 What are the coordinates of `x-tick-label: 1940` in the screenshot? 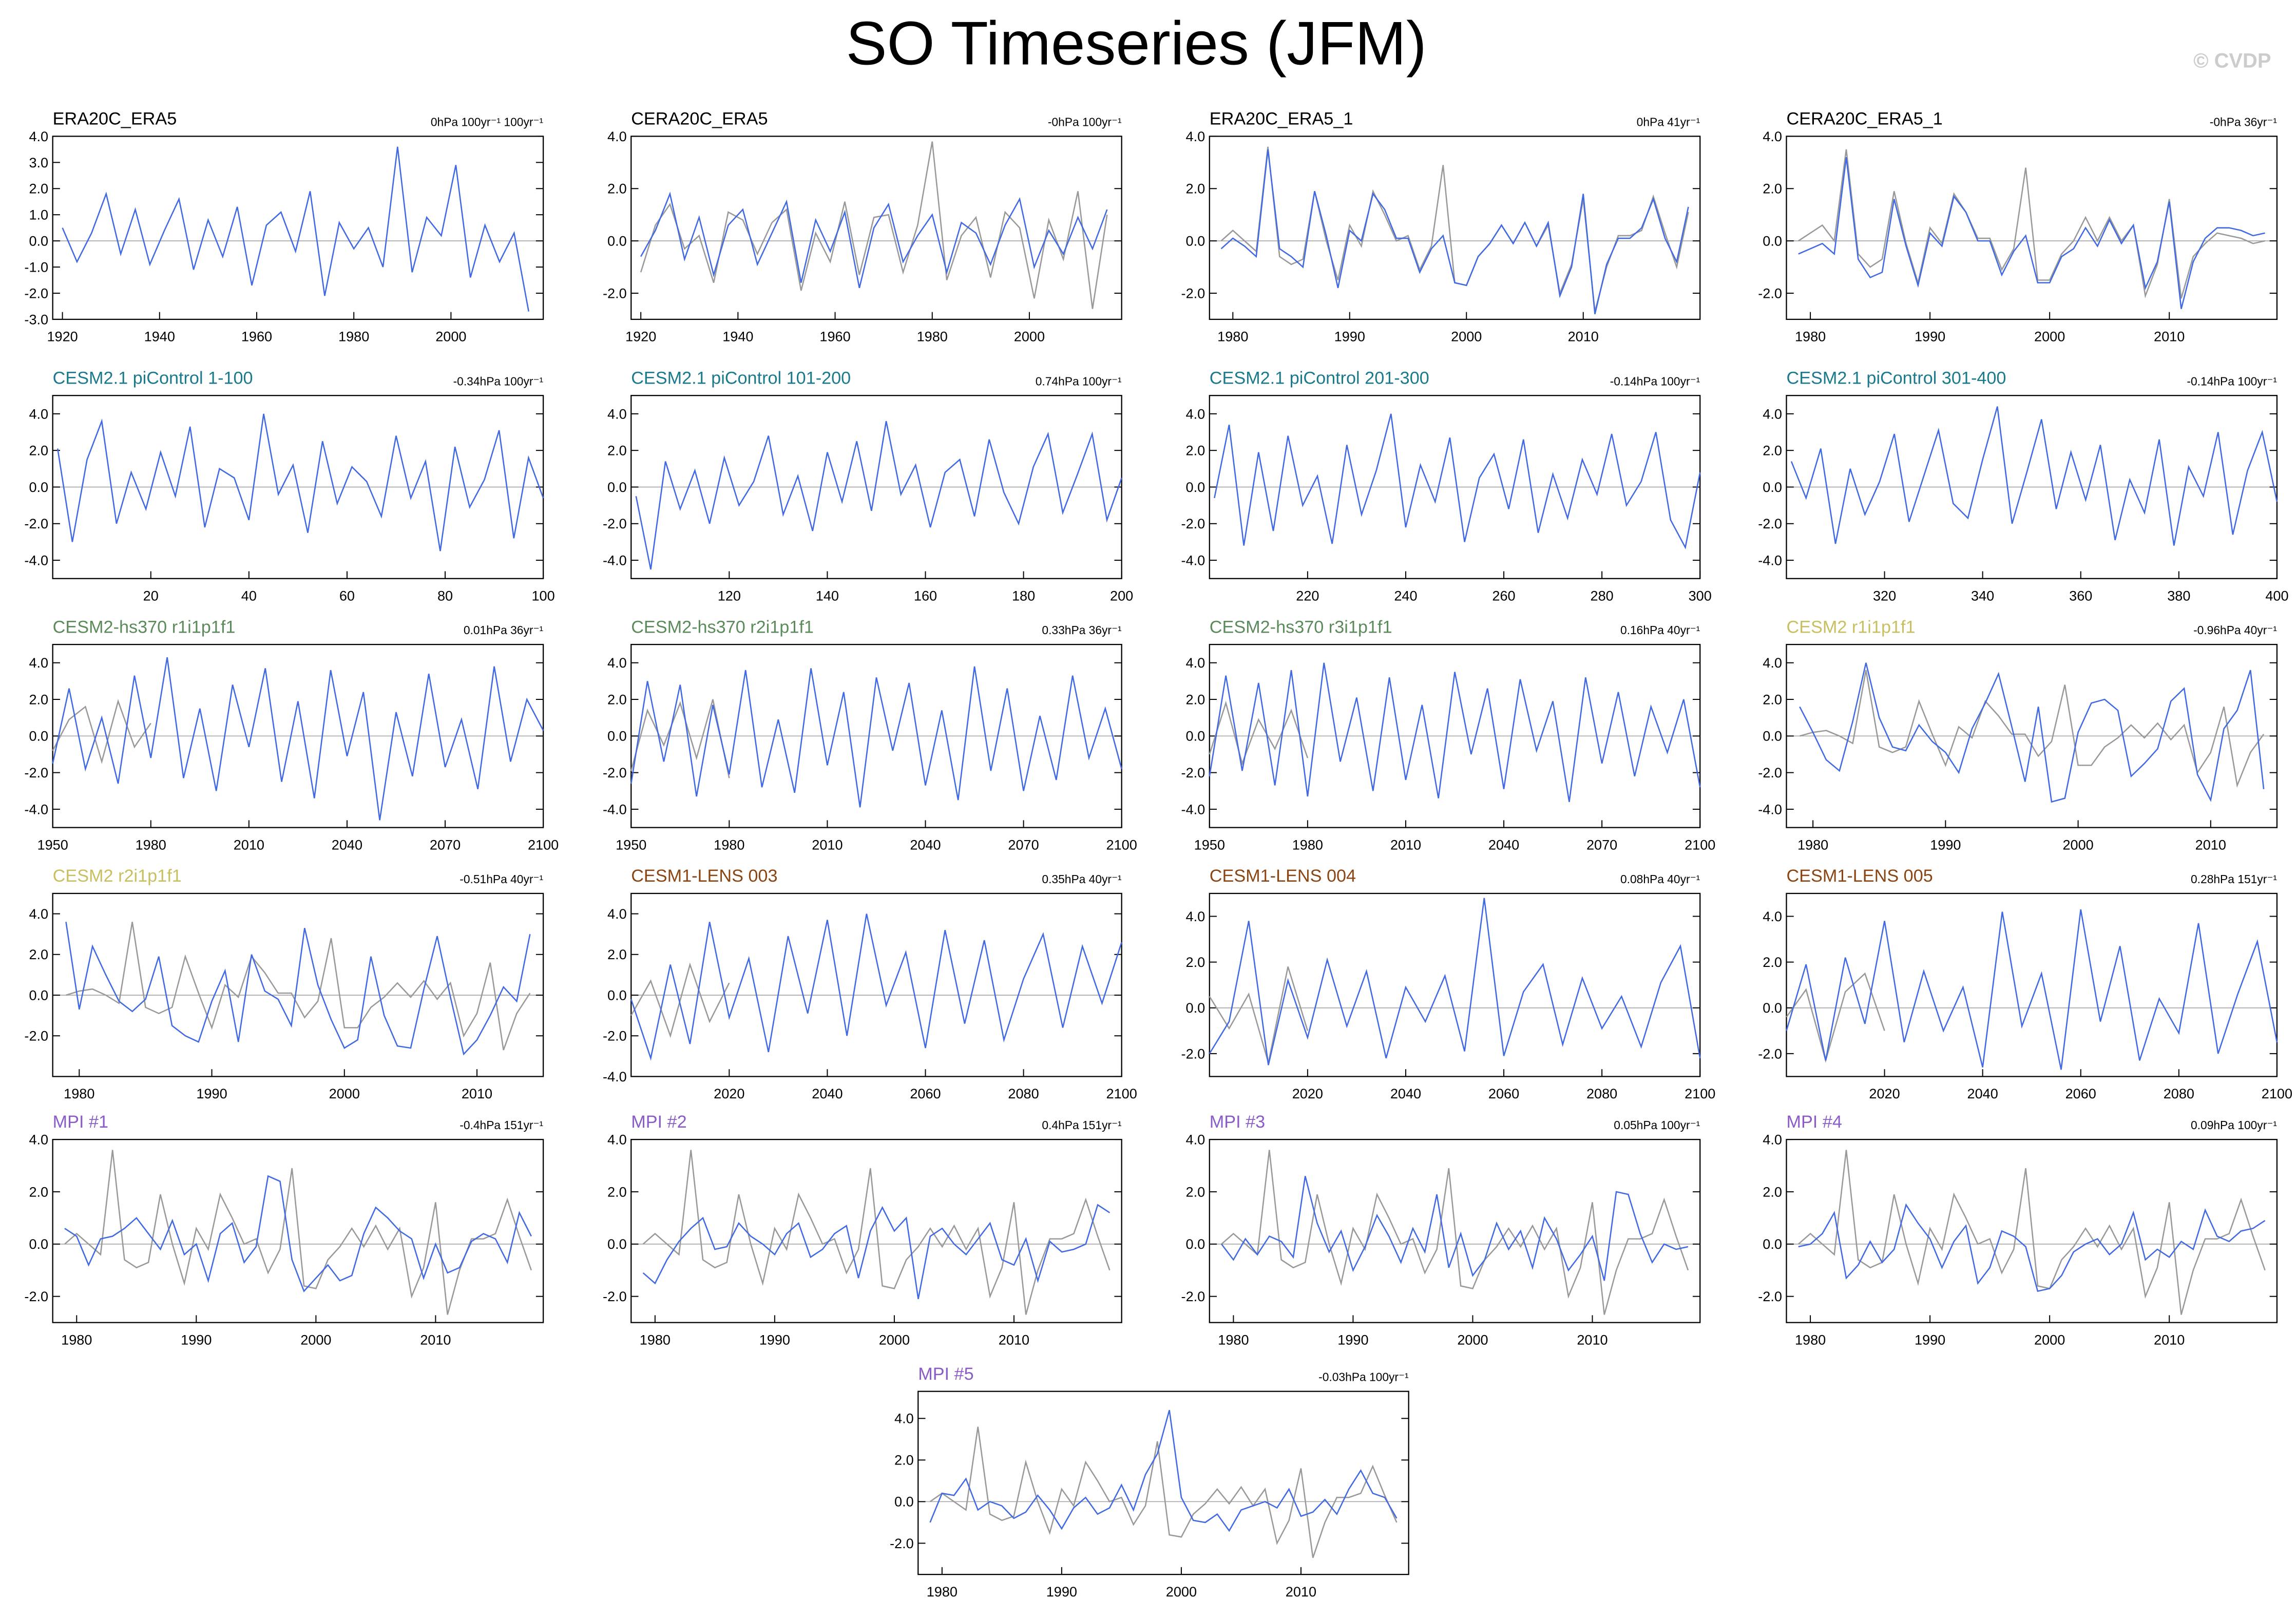 It's located at (737, 337).